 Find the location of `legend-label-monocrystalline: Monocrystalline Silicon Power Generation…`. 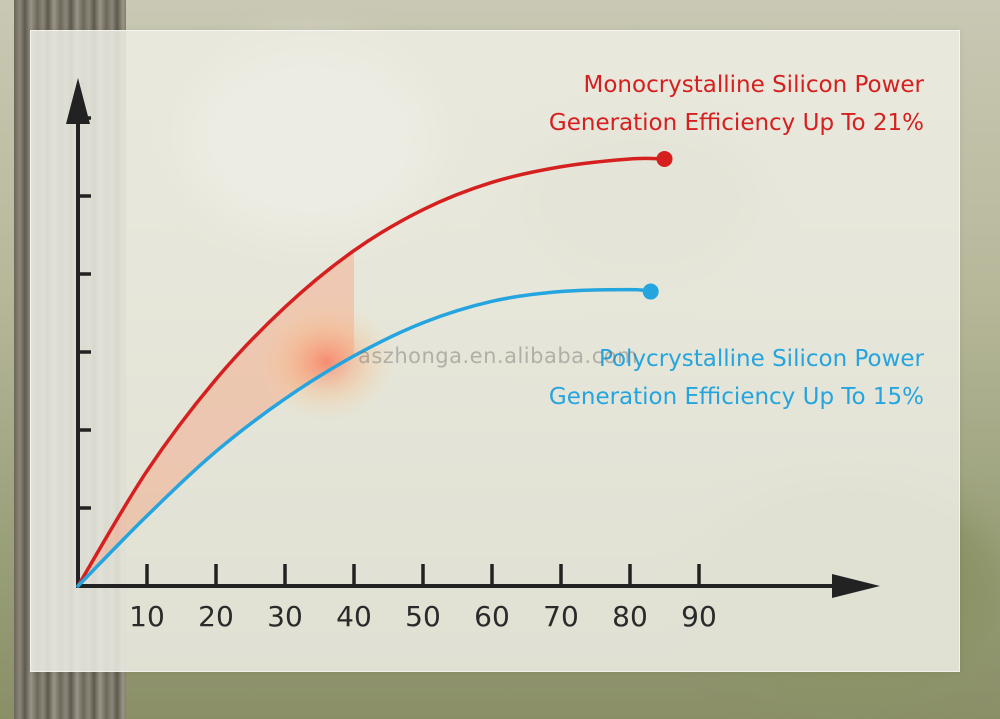

legend-label-monocrystalline: Monocrystalline Silicon Power Generation… is located at coordinates (736, 104).